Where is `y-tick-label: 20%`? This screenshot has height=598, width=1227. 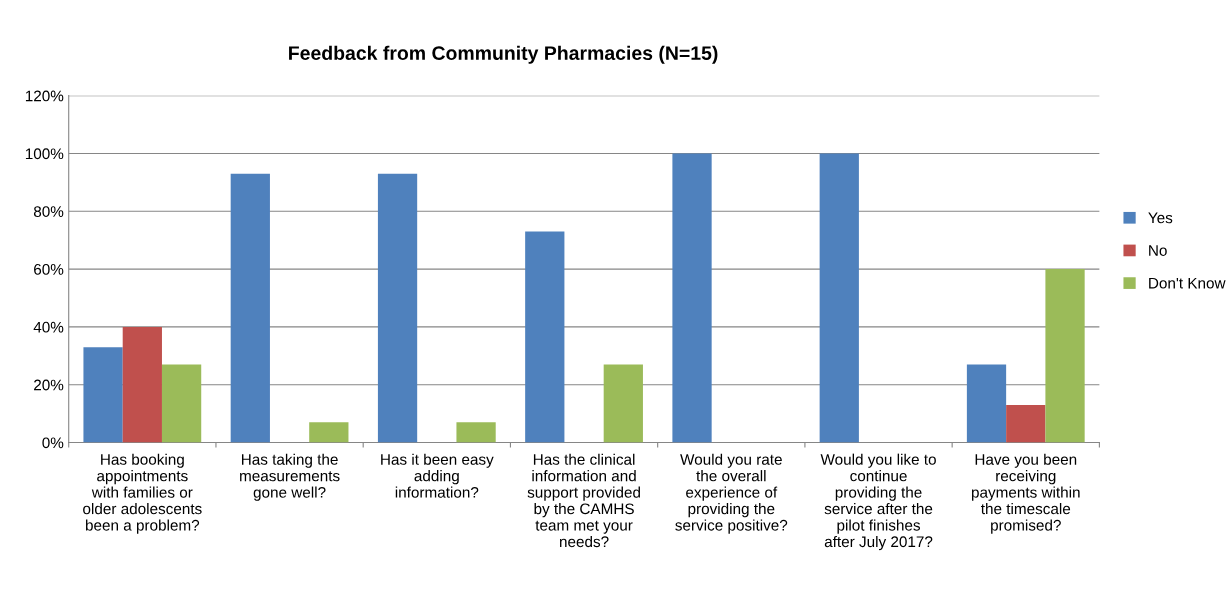 y-tick-label: 20% is located at coordinates (49, 385).